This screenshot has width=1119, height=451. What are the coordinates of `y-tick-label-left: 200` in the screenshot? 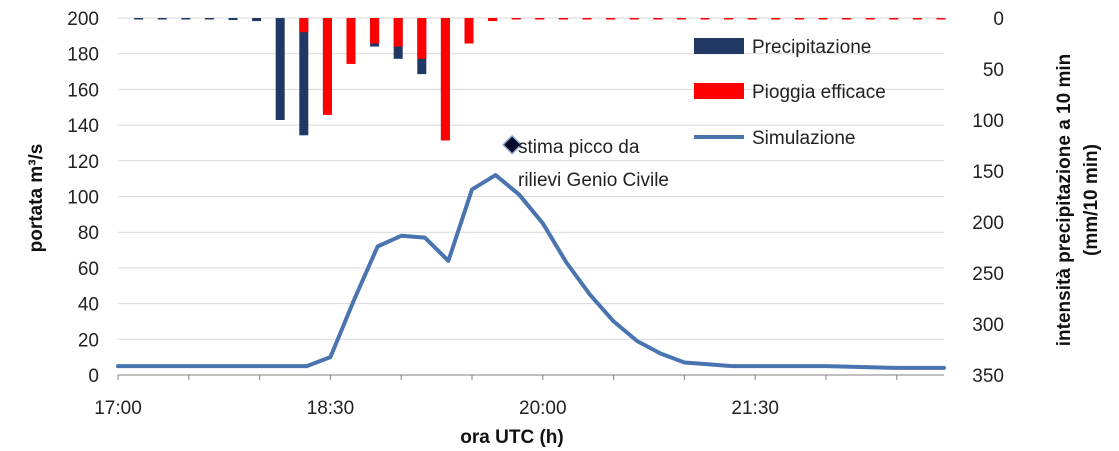 It's located at (83, 19).